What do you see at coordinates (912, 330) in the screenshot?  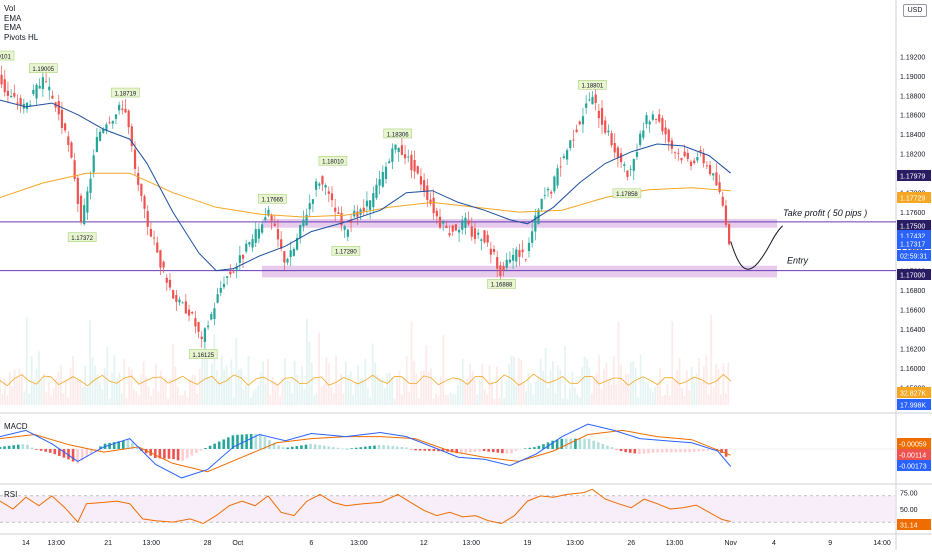 I see `price-tick-label: 1.16400` at bounding box center [912, 330].